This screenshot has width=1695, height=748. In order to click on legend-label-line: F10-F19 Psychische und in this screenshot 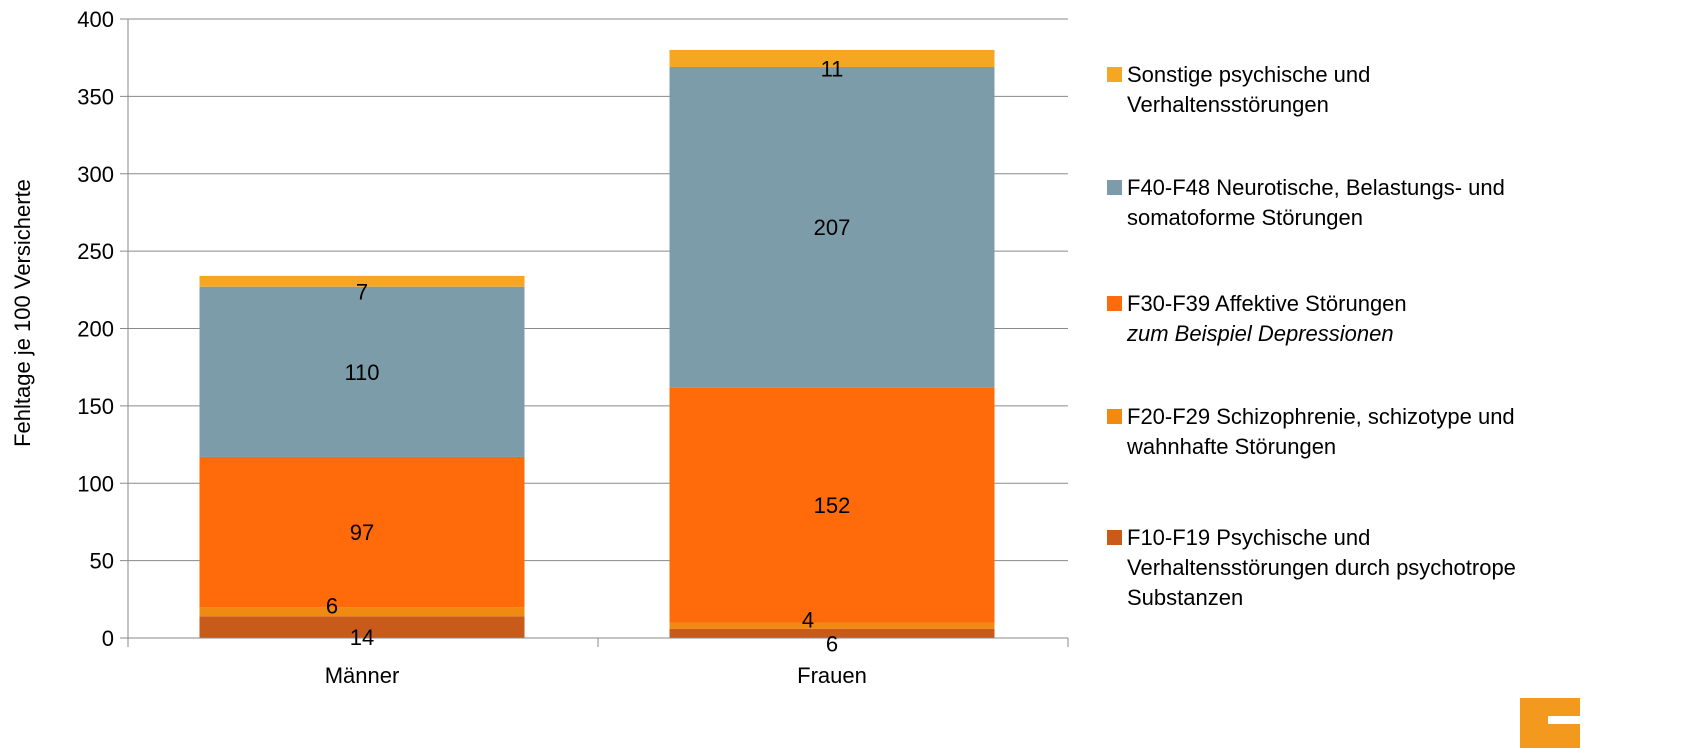, I will do `click(1249, 537)`.